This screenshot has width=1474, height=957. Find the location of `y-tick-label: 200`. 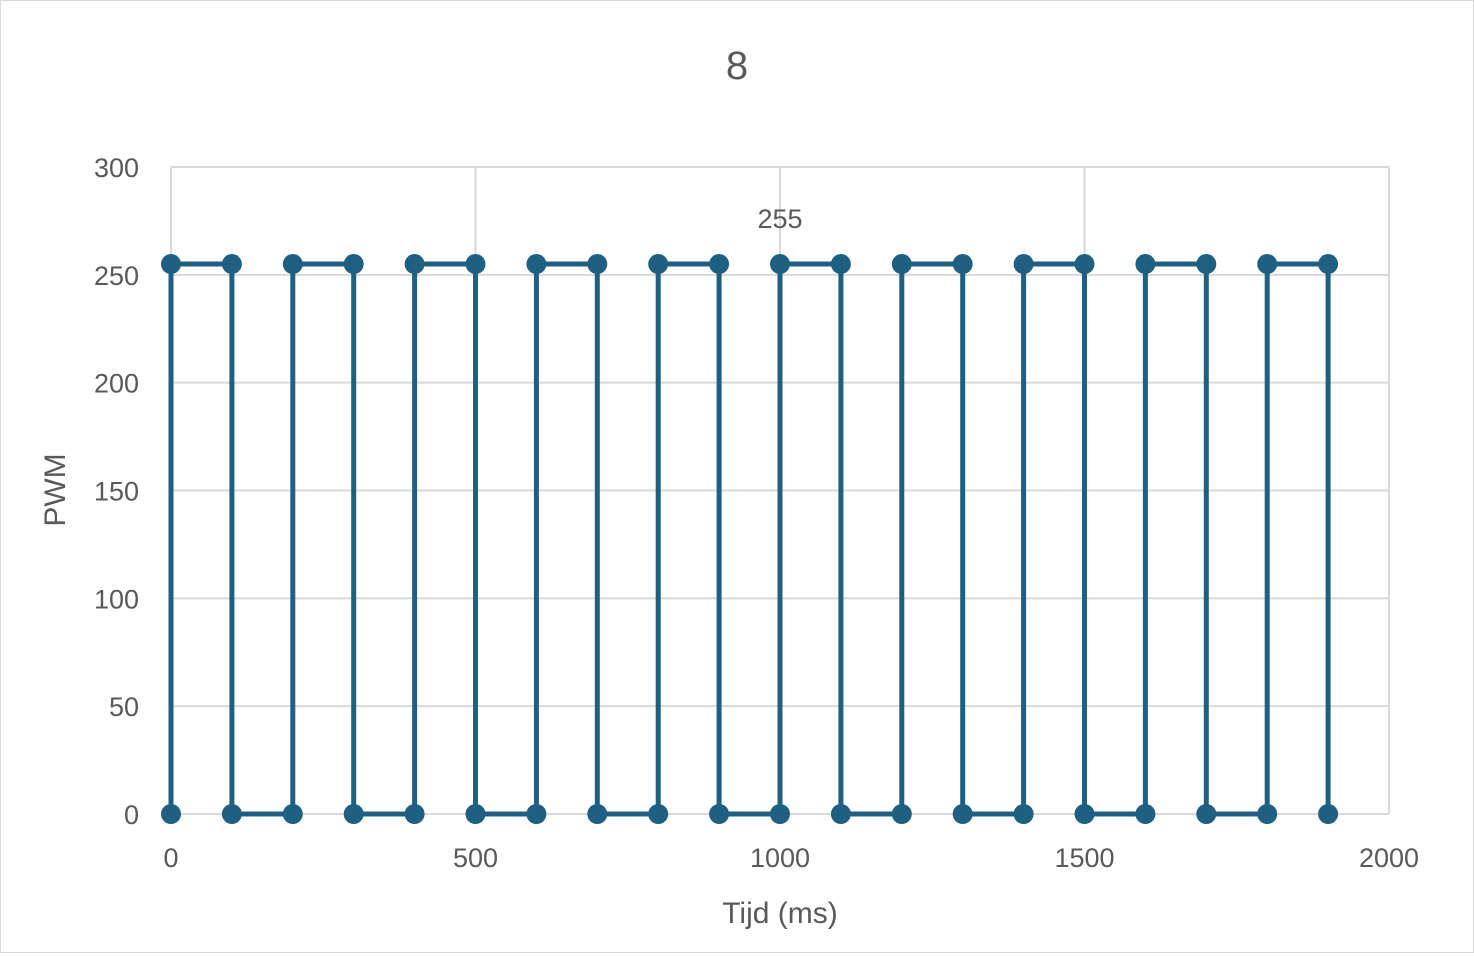

y-tick-label: 200 is located at coordinates (116, 384).